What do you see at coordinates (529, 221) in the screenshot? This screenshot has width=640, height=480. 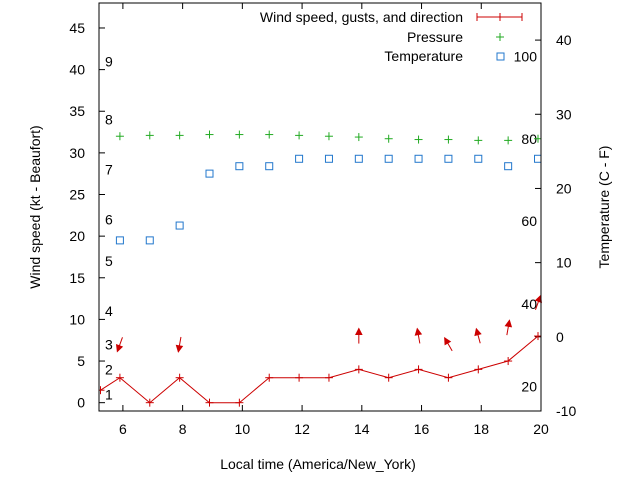 I see `fahrenheit-label: 60` at bounding box center [529, 221].